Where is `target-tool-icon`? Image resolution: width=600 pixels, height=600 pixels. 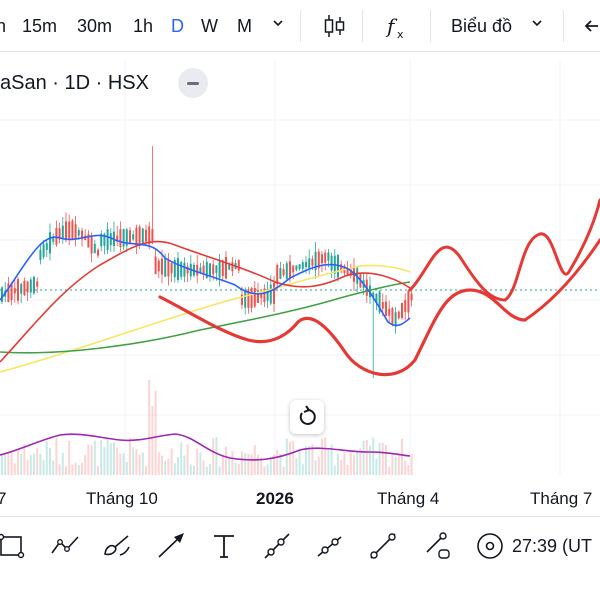
target-tool-icon is located at coordinates (490, 546).